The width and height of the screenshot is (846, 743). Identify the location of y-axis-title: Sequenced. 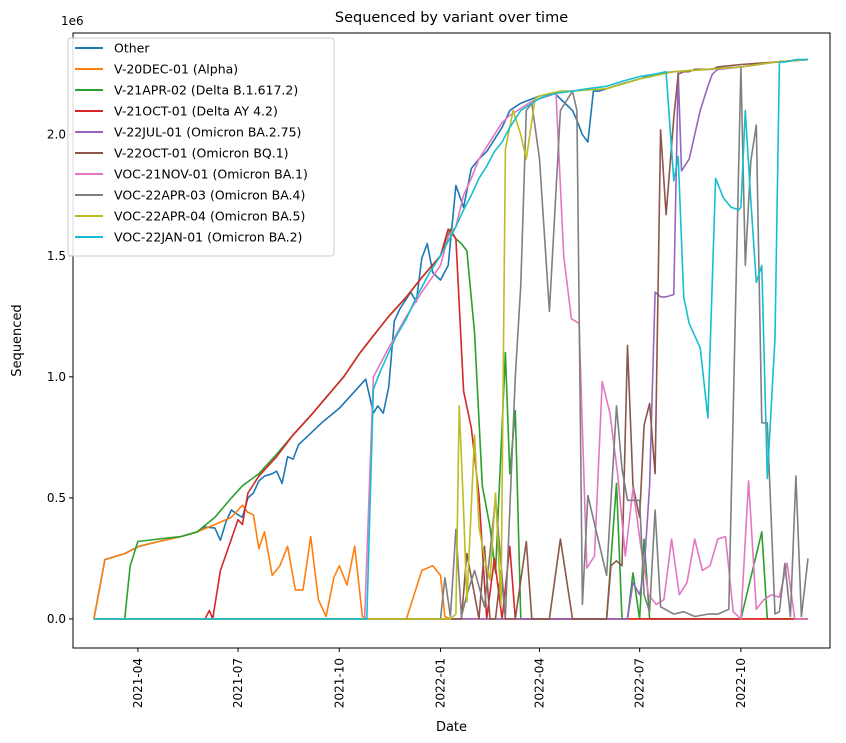
(17, 340).